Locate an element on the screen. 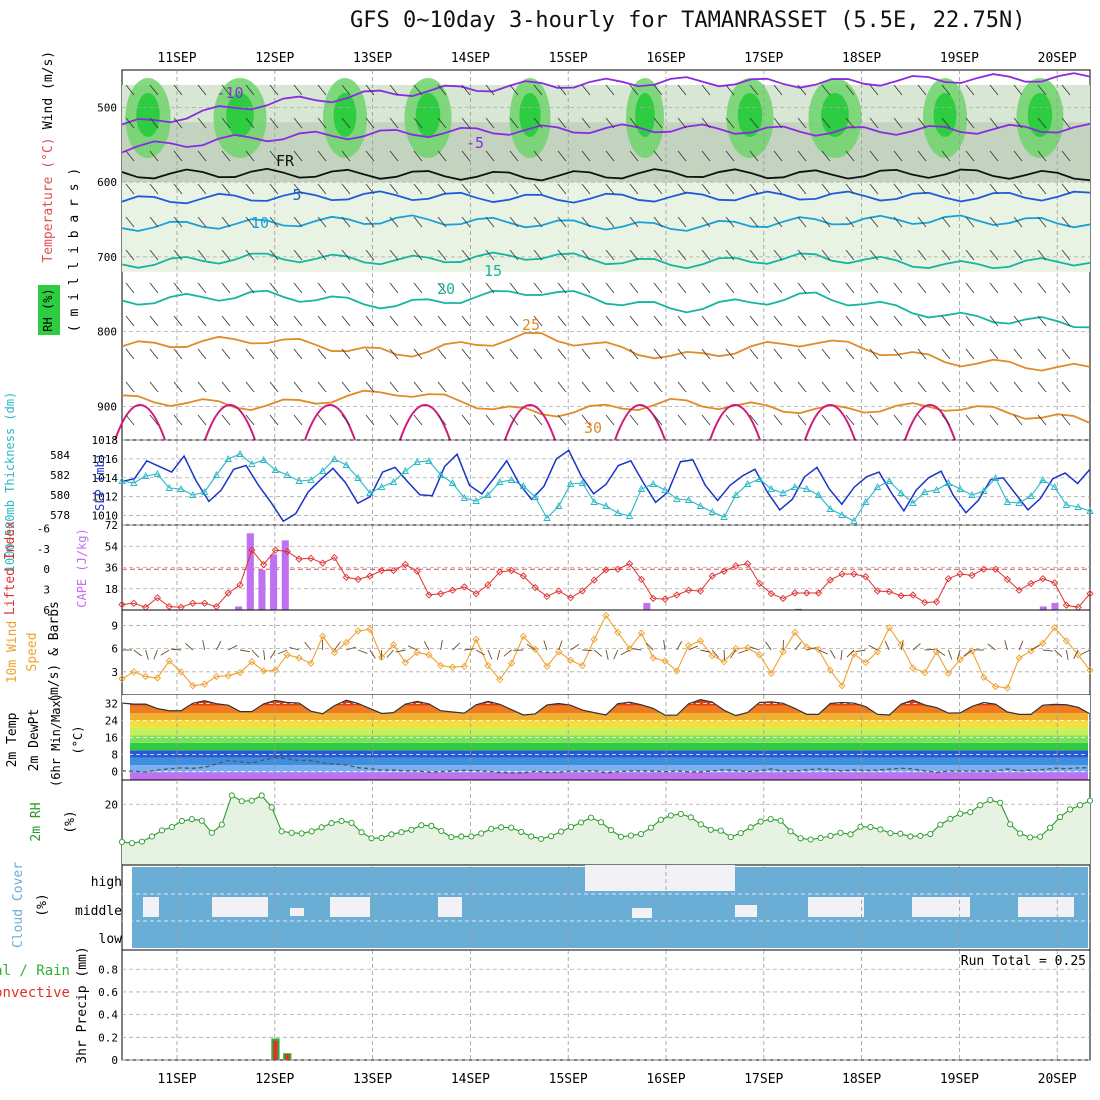 The image size is (1100, 1100). wind-tick-label: 6 is located at coordinates (114, 649).